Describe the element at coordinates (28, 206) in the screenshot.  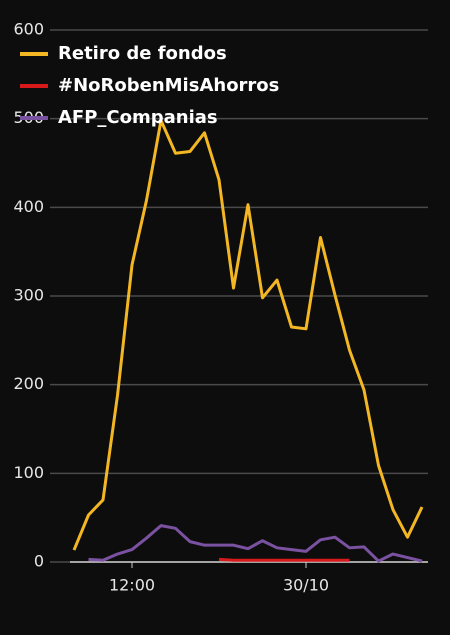
I see `y-tick-label: 400` at that location.